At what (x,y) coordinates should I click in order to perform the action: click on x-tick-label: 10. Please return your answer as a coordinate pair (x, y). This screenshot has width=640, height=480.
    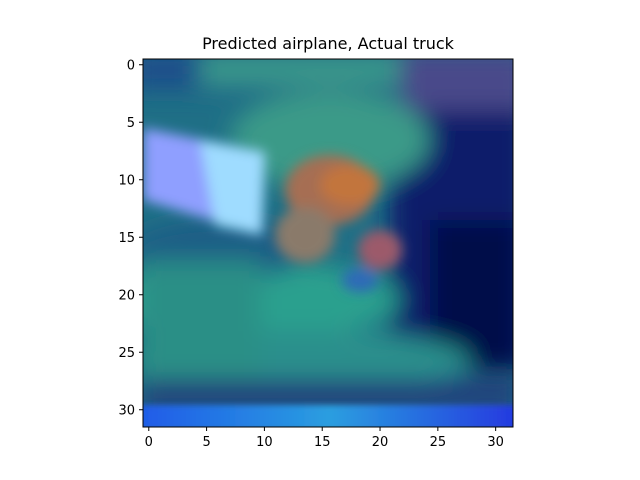
    Looking at the image, I should click on (264, 442).